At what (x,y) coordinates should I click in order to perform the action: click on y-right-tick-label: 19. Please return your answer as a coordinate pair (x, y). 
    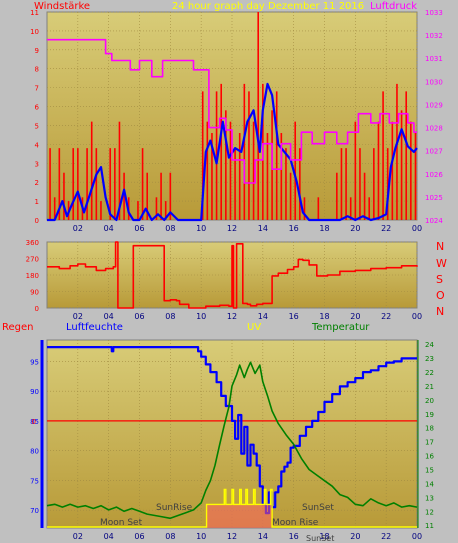
    Looking at the image, I should click on (429, 415).